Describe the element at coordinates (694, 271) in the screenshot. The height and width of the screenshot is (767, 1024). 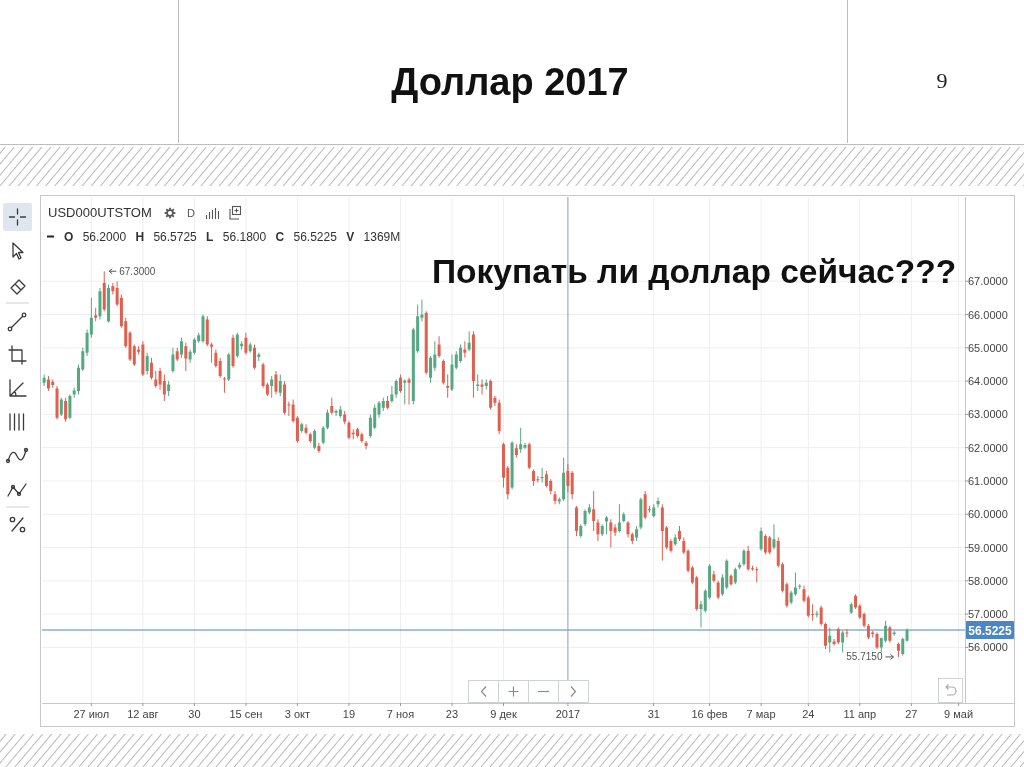
I see `text: Покупать ли доллар сейчас???` at that location.